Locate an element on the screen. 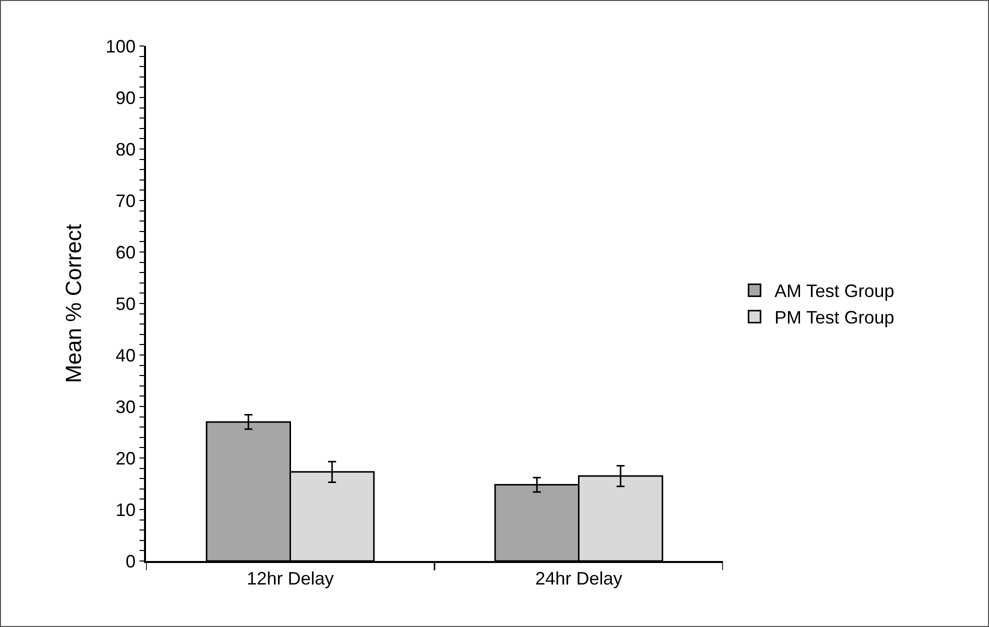  x-tick-label: 12hr Delay is located at coordinates (290, 578).